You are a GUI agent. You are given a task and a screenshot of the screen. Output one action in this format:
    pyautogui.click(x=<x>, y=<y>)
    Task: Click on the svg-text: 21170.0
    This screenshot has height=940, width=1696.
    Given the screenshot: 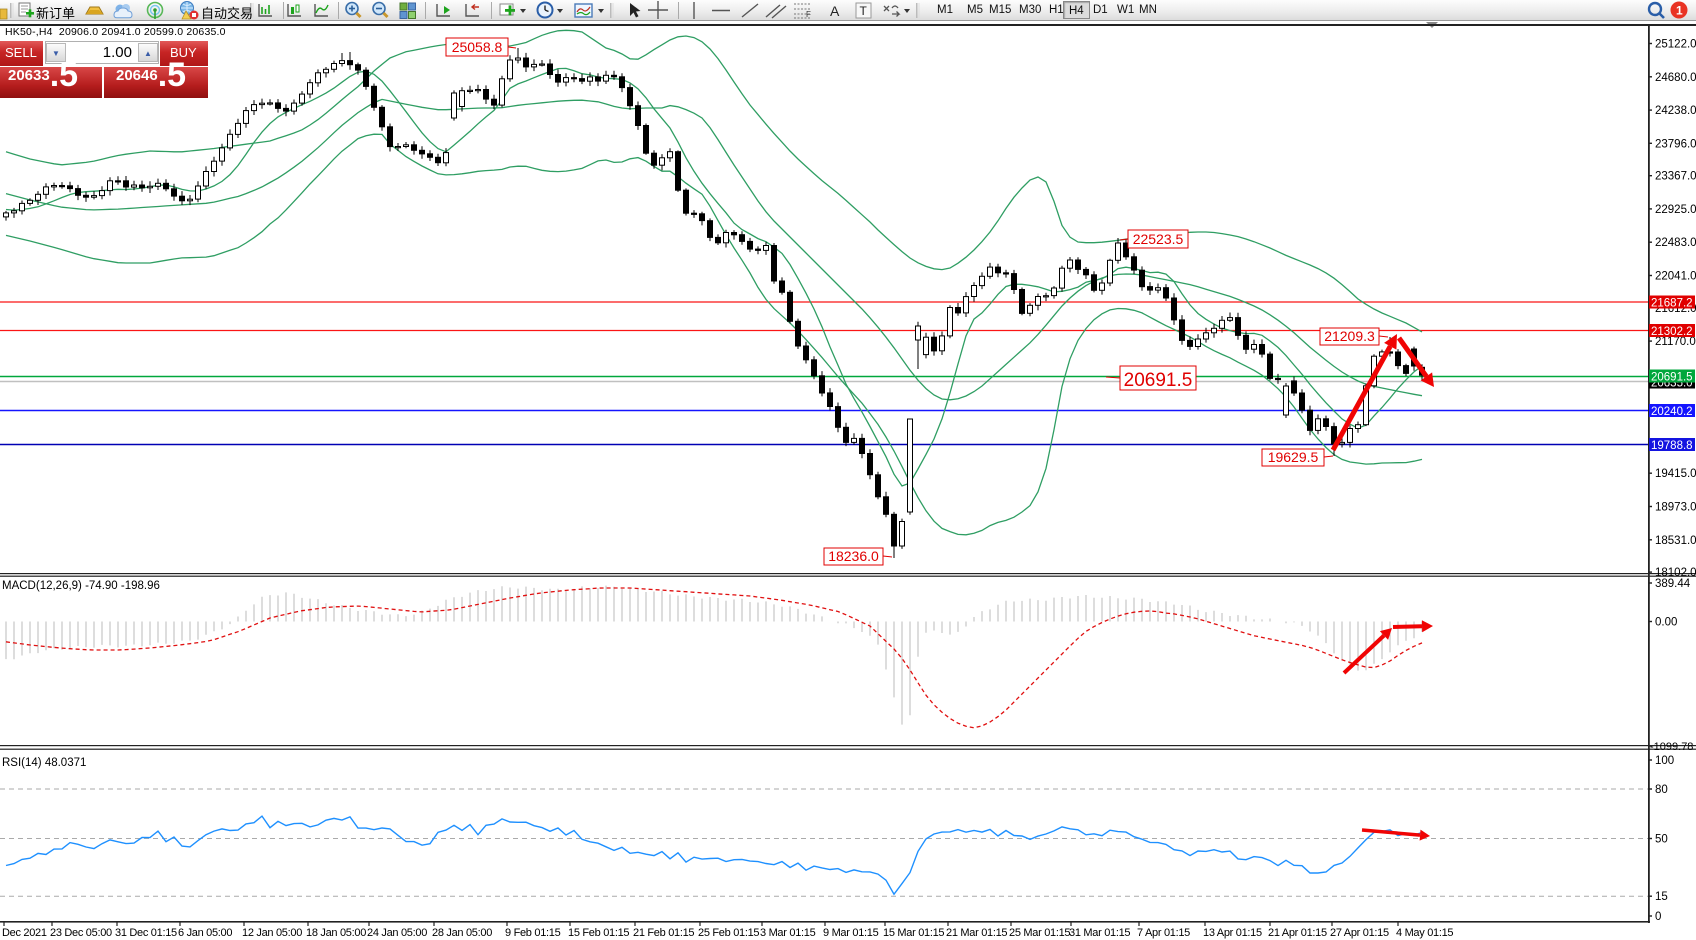 What is the action you would take?
    pyautogui.click(x=1675, y=342)
    